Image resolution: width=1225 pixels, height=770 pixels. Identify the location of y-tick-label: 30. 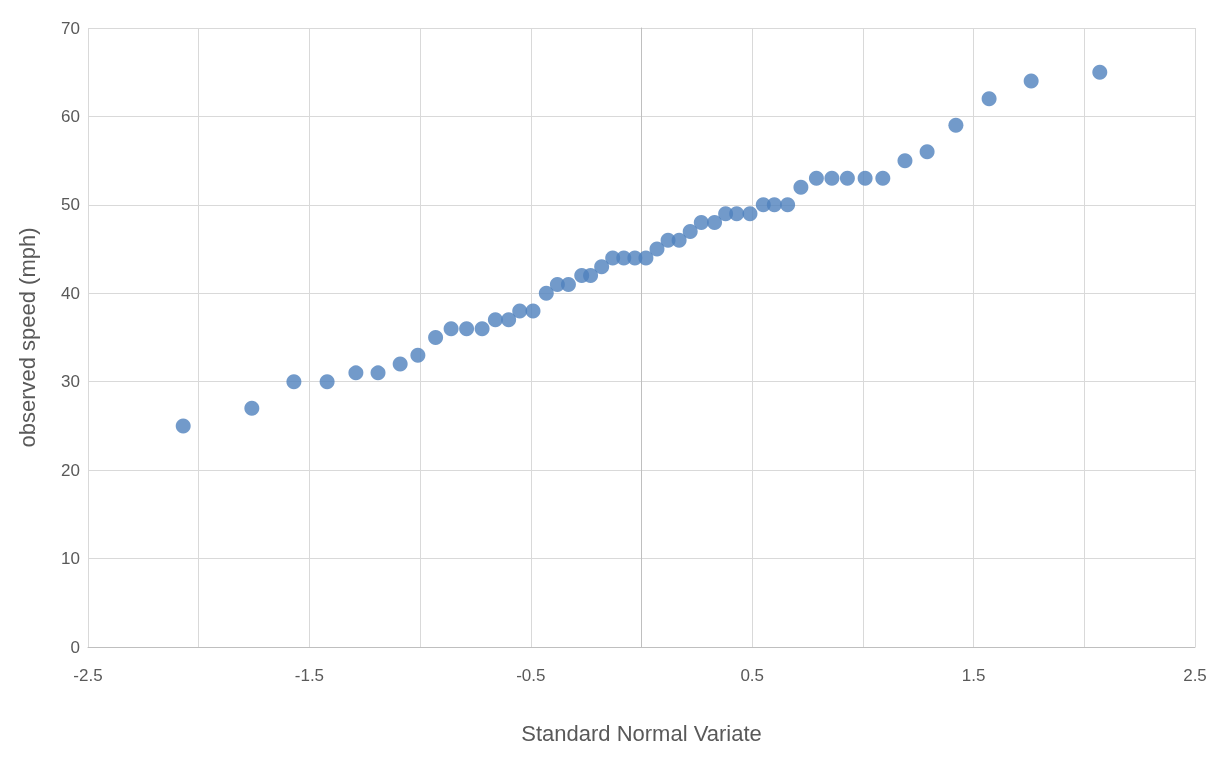
(70, 382).